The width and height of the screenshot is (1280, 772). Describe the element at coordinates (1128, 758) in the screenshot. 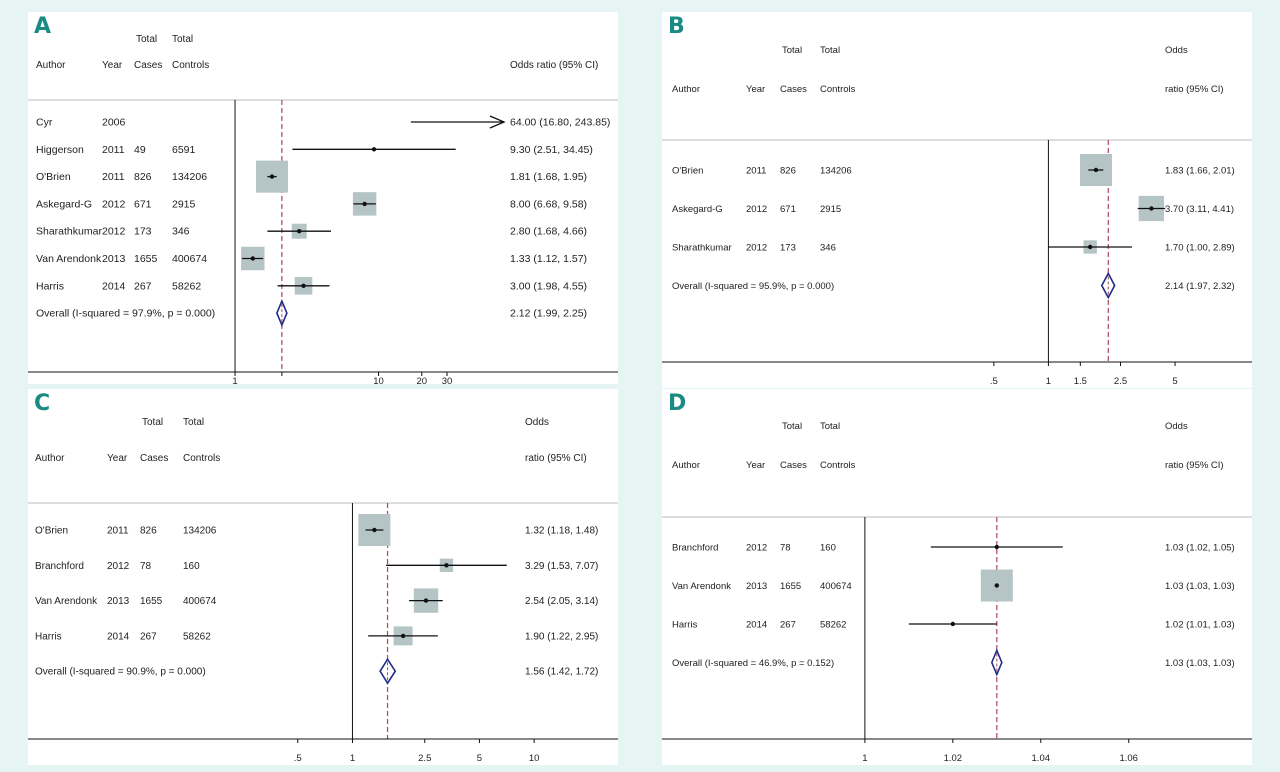

I see `x-axis-tick-label: 1.06` at that location.